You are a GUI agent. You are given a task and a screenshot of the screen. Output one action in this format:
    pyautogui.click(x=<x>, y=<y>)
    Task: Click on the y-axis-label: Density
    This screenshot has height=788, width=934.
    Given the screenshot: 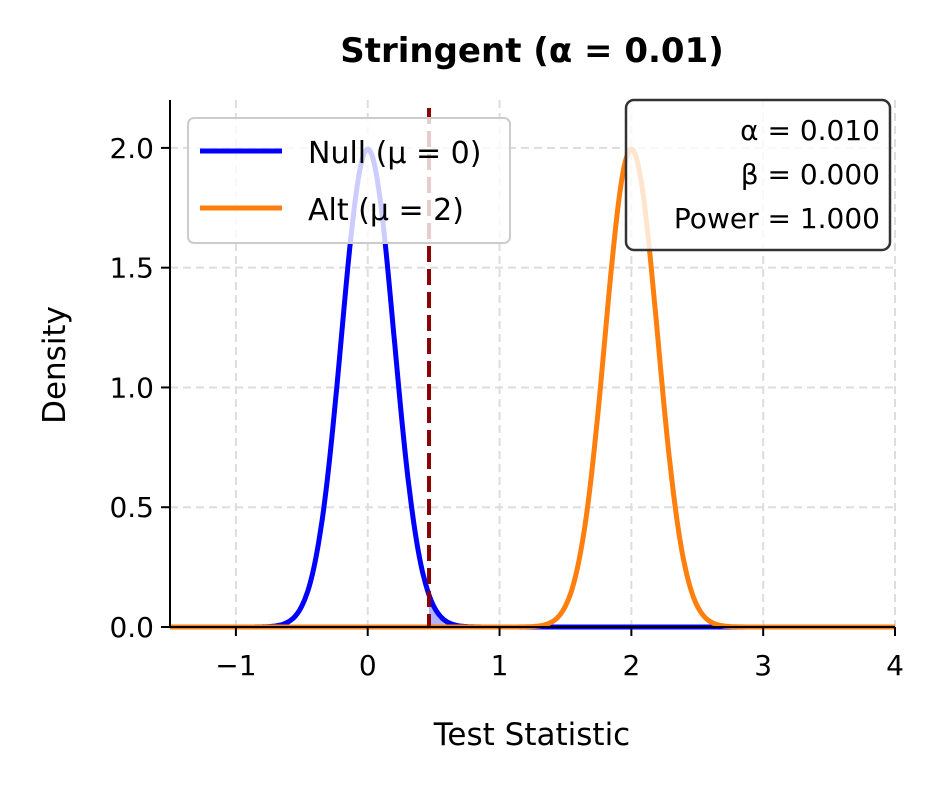 What is the action you would take?
    pyautogui.click(x=55, y=365)
    